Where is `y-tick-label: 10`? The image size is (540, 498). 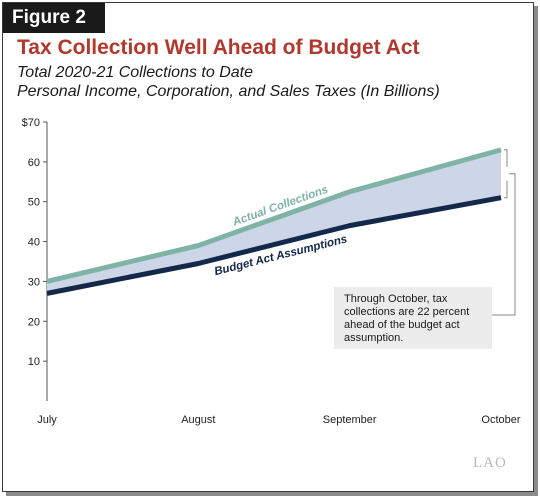 y-tick-label: 10 is located at coordinates (34, 362).